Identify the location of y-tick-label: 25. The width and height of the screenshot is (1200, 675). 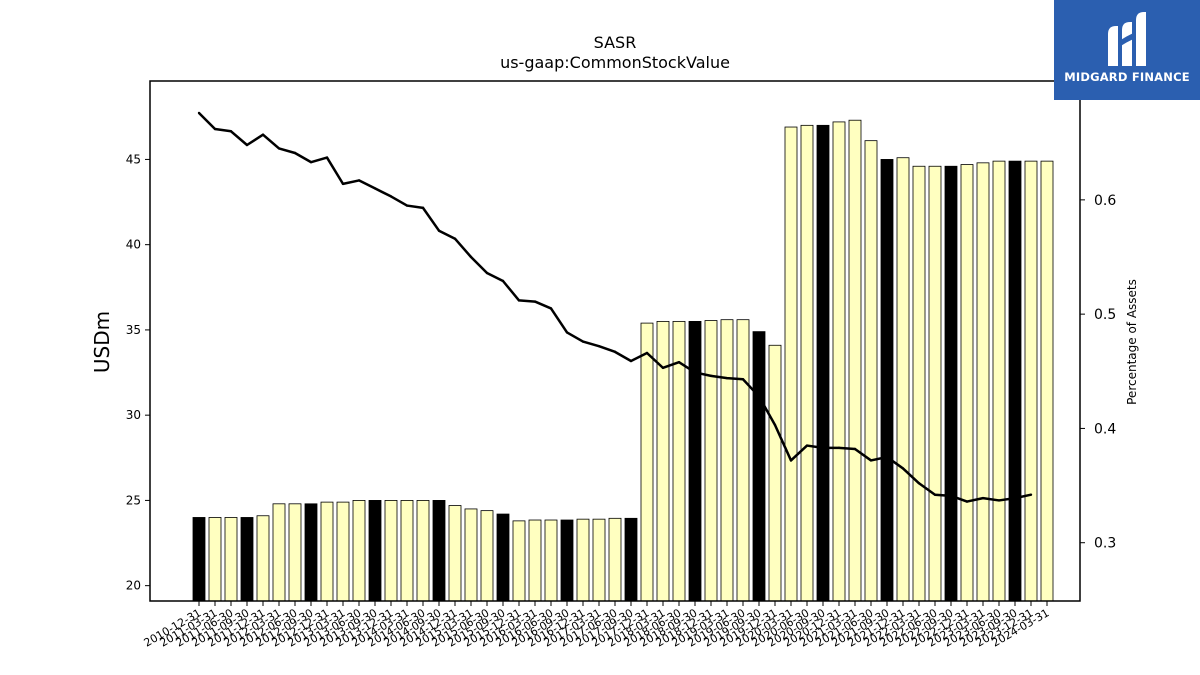
(133, 500).